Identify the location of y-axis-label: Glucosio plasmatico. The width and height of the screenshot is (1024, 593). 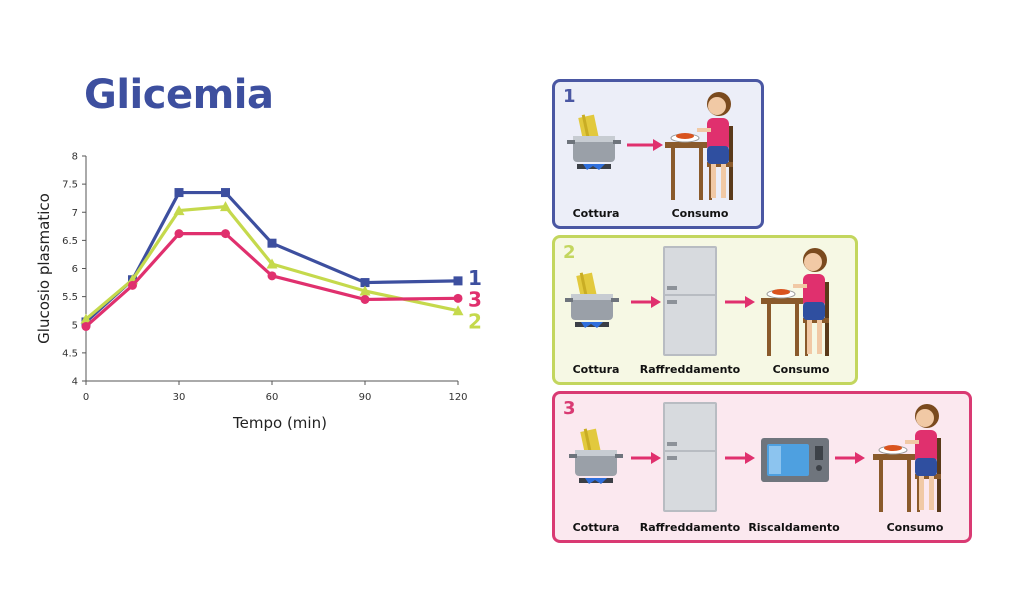
(44, 268).